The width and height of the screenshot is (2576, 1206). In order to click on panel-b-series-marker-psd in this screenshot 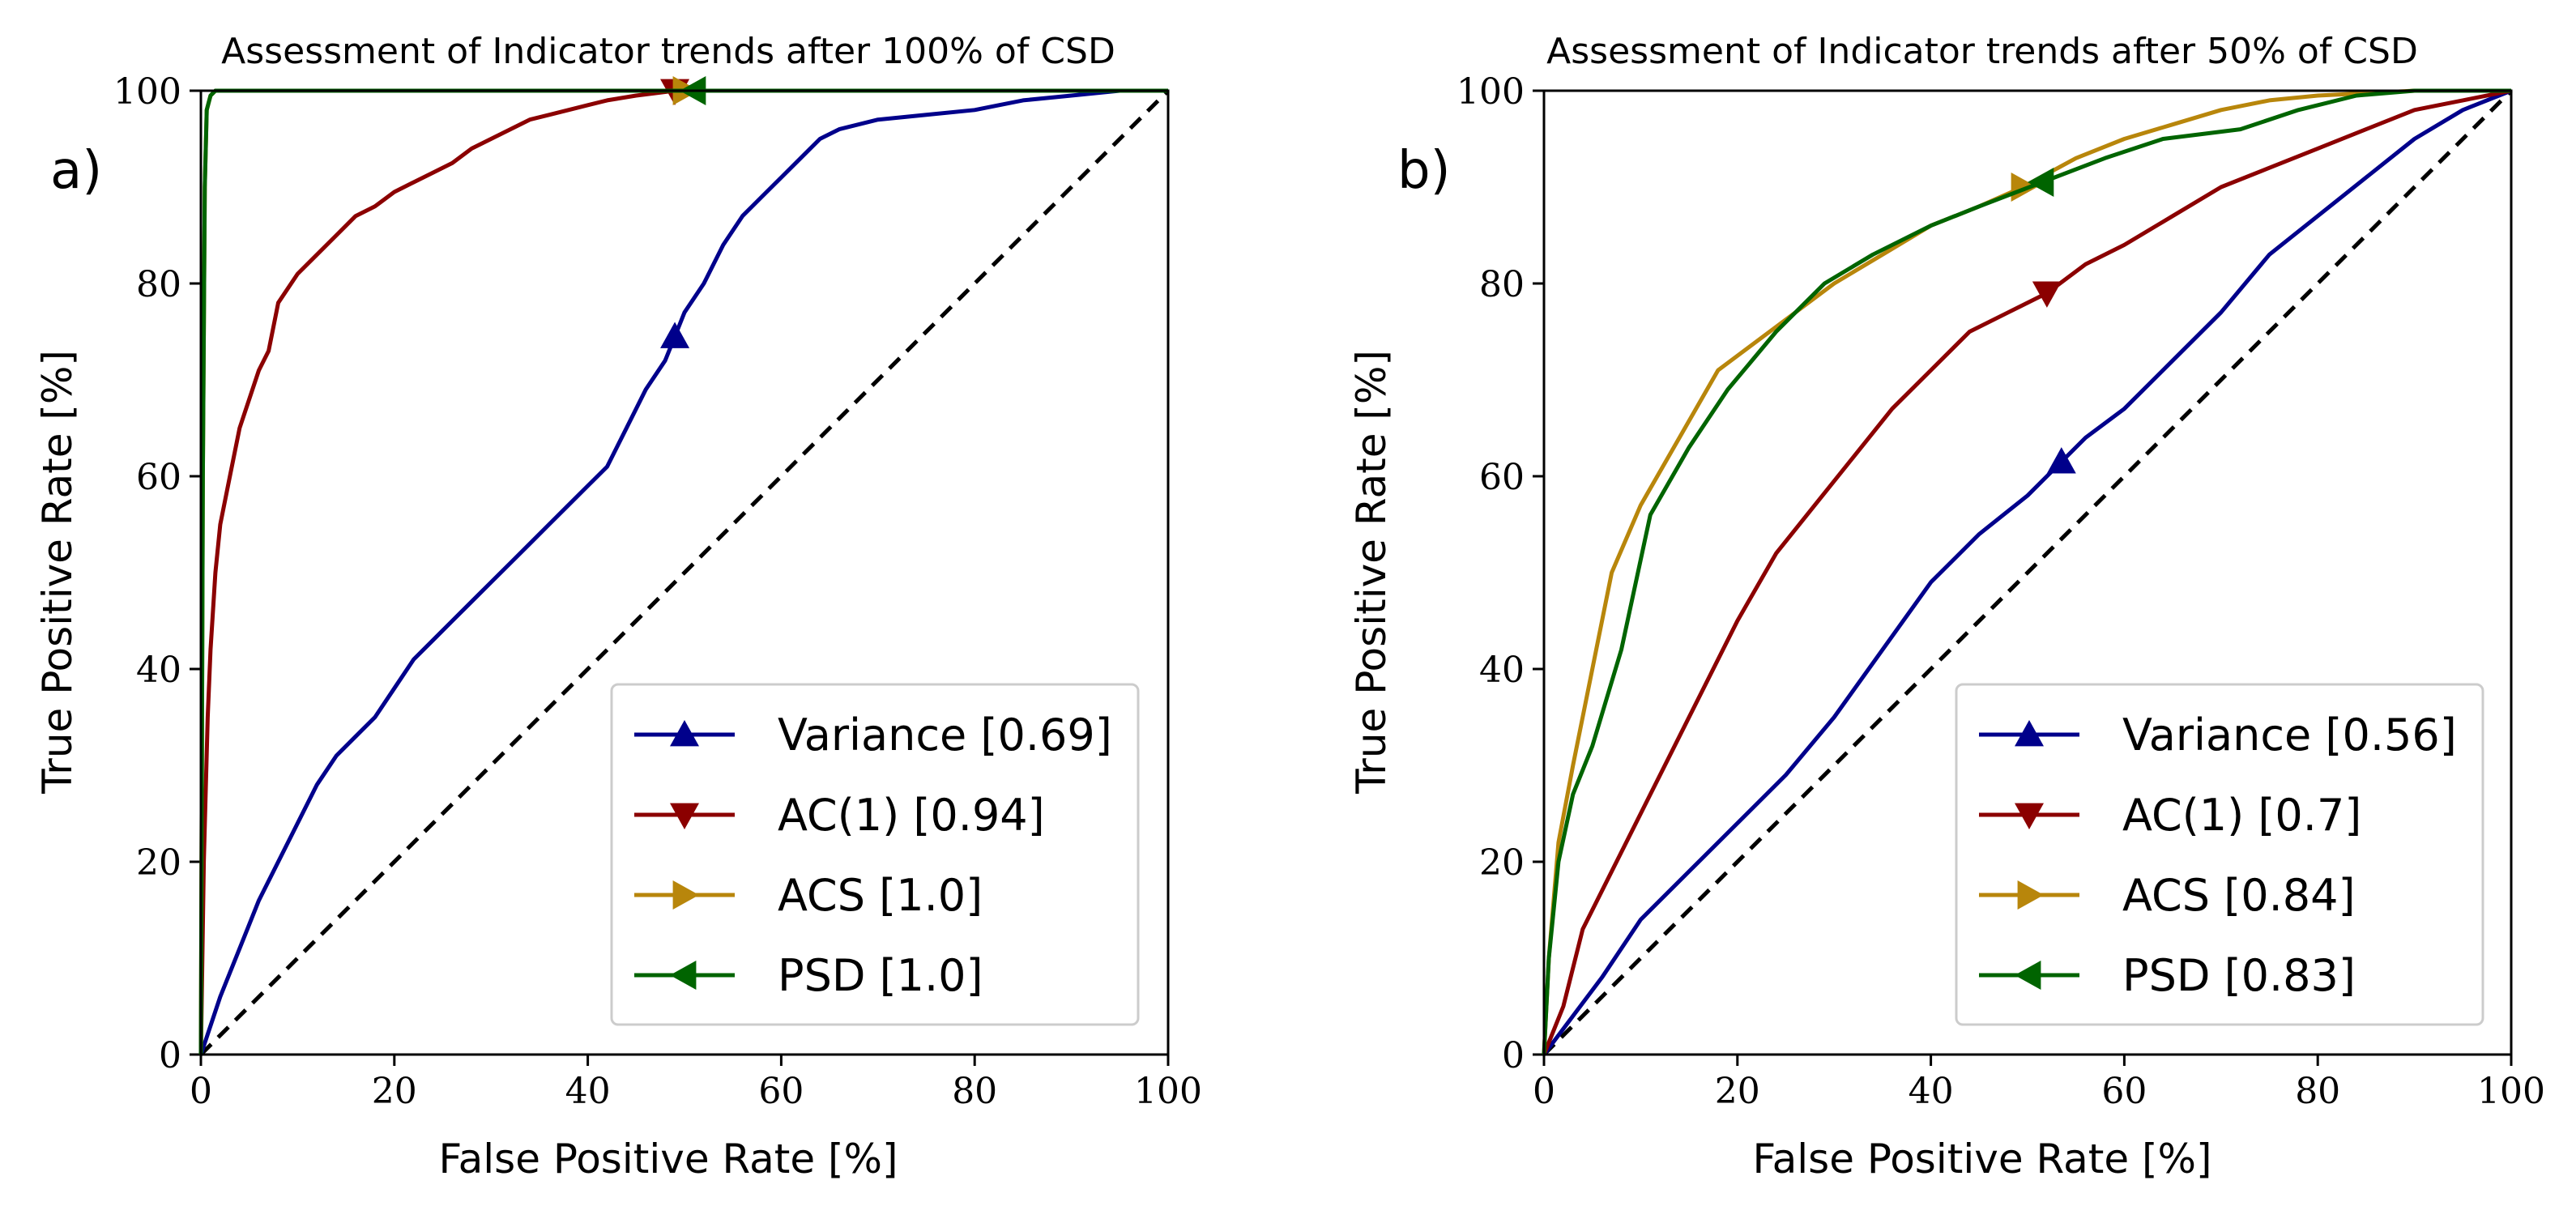, I will do `click(2041, 183)`.